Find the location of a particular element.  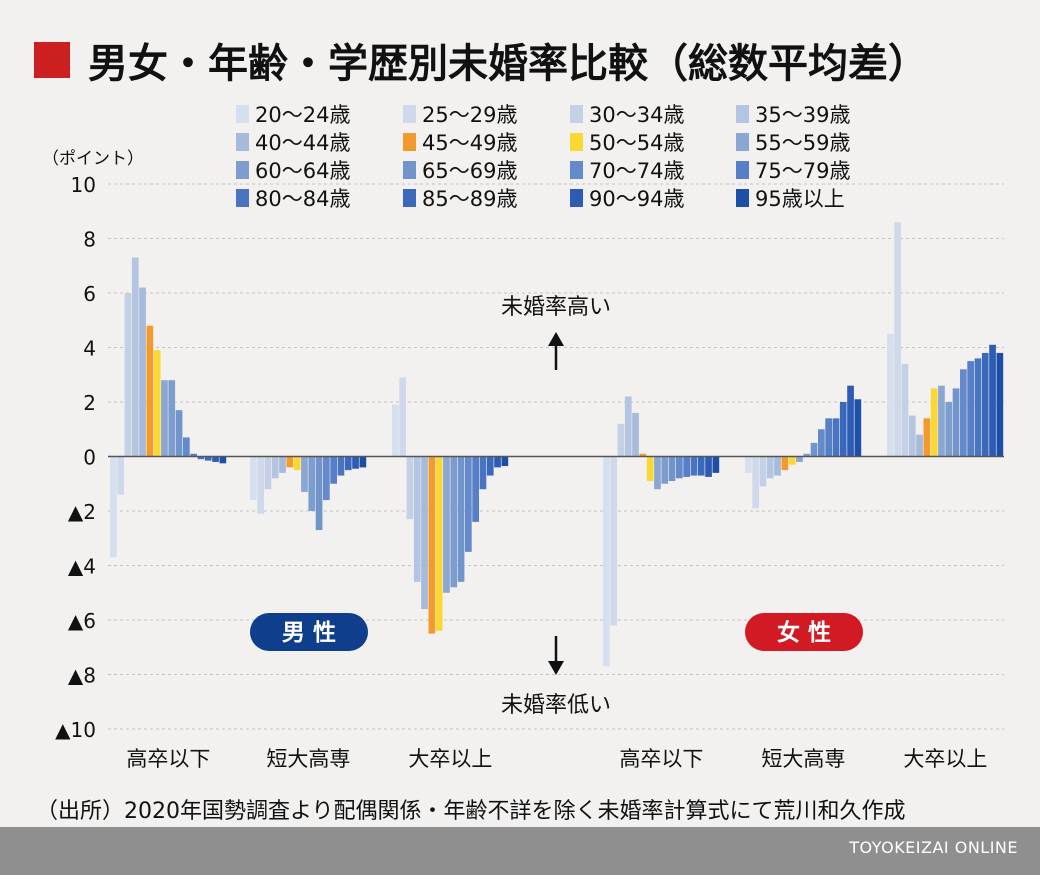

male-badge-label: 男 性 is located at coordinates (309, 633).